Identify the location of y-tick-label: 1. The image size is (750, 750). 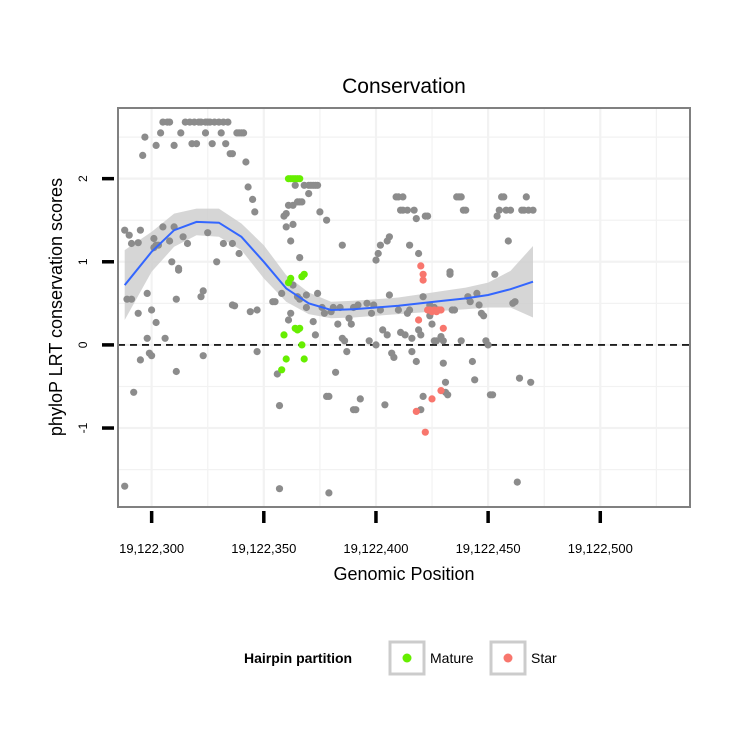
(83, 261).